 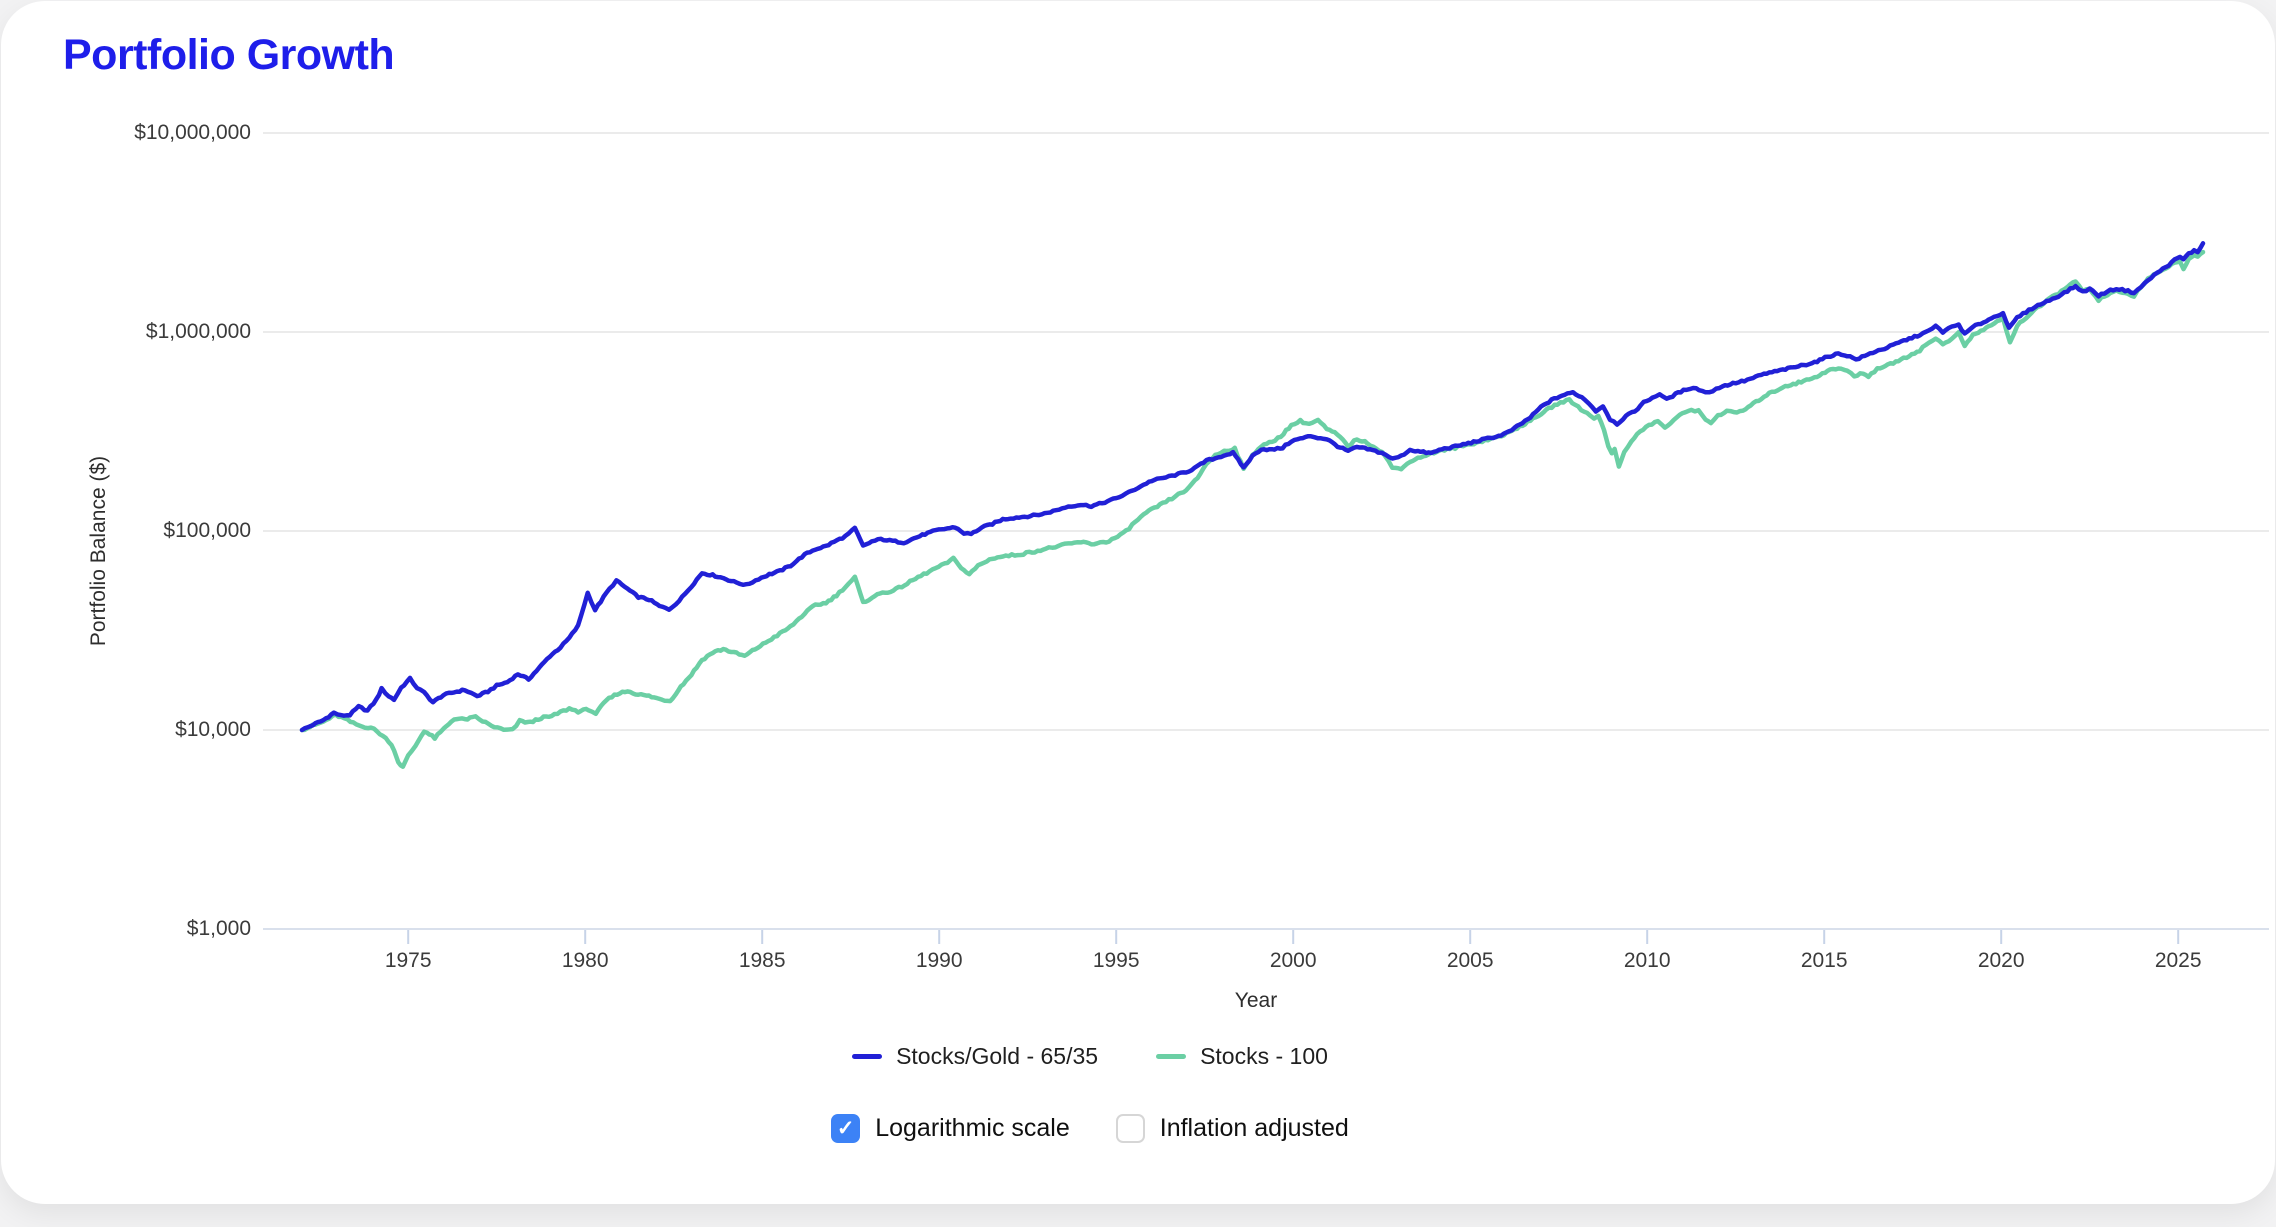 I want to click on legend-swatch-blue, so click(x=867, y=1056).